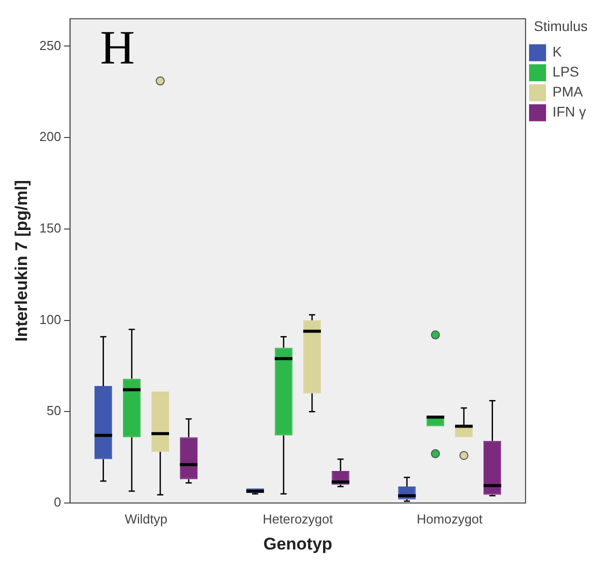  Describe the element at coordinates (298, 518) in the screenshot. I see `x-tick-label: Heterozygot` at that location.